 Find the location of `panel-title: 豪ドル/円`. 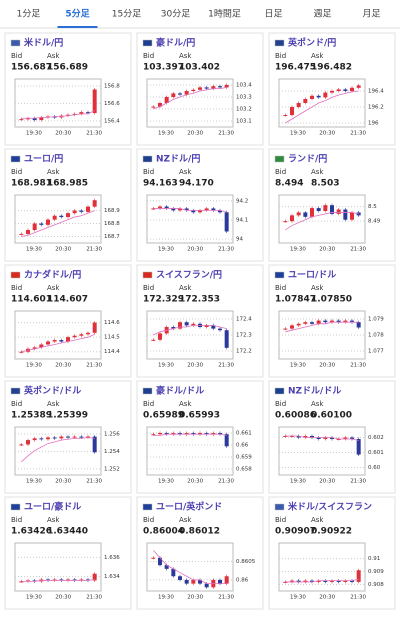

panel-title: 豪ドル/円 is located at coordinates (175, 43).